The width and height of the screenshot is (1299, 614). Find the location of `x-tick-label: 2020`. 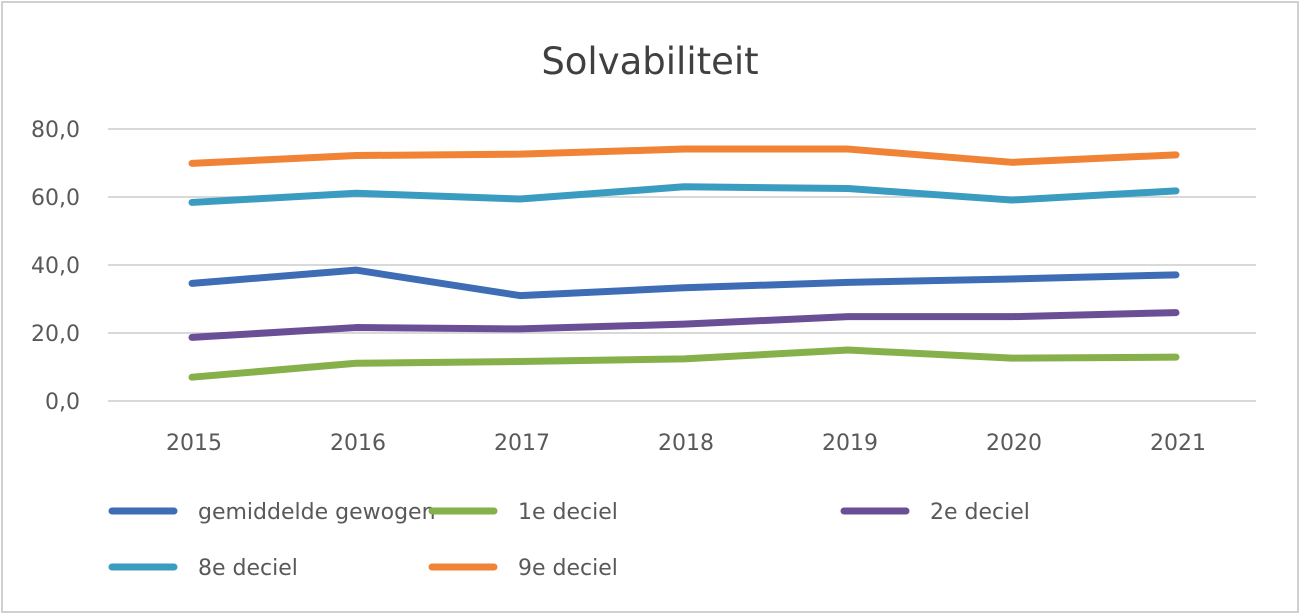

x-tick-label: 2020 is located at coordinates (1014, 443).